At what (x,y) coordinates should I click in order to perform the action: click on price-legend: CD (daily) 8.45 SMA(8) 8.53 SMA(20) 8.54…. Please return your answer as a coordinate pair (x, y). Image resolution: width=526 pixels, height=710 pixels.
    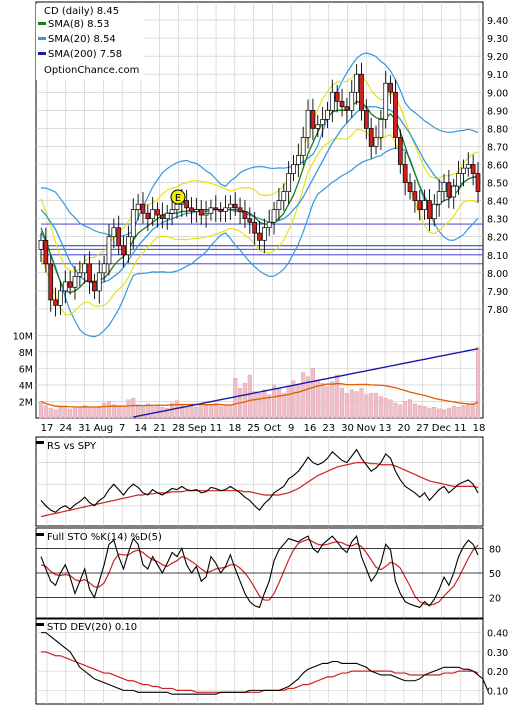
    Looking at the image, I should click on (90, 42).